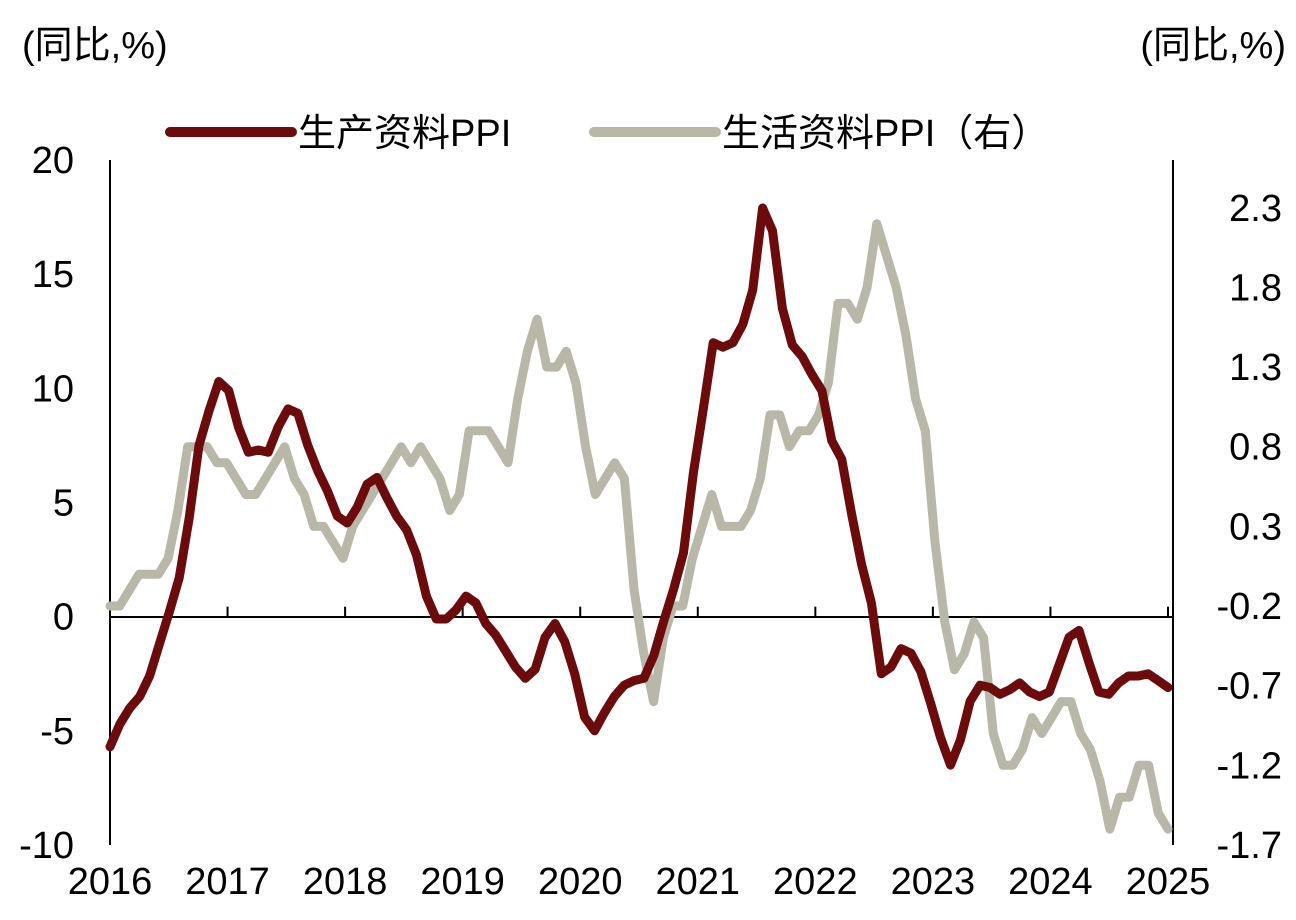  I want to click on x-axis-labels: 2016 2017 2018 2019 2020 2021 2022 2023 2024 2025, so click(639, 882).